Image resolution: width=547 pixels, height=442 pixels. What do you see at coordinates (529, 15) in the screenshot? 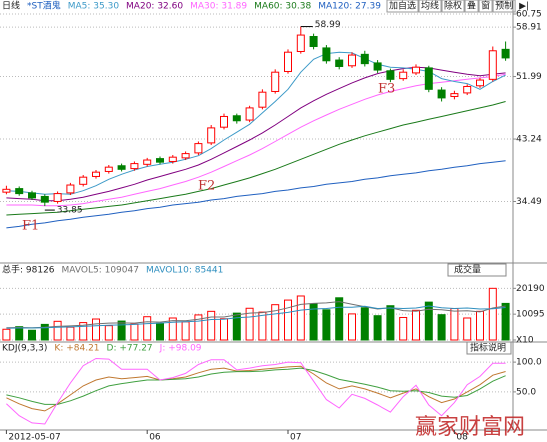
I see `y-tick-label: 60.75` at bounding box center [529, 15].